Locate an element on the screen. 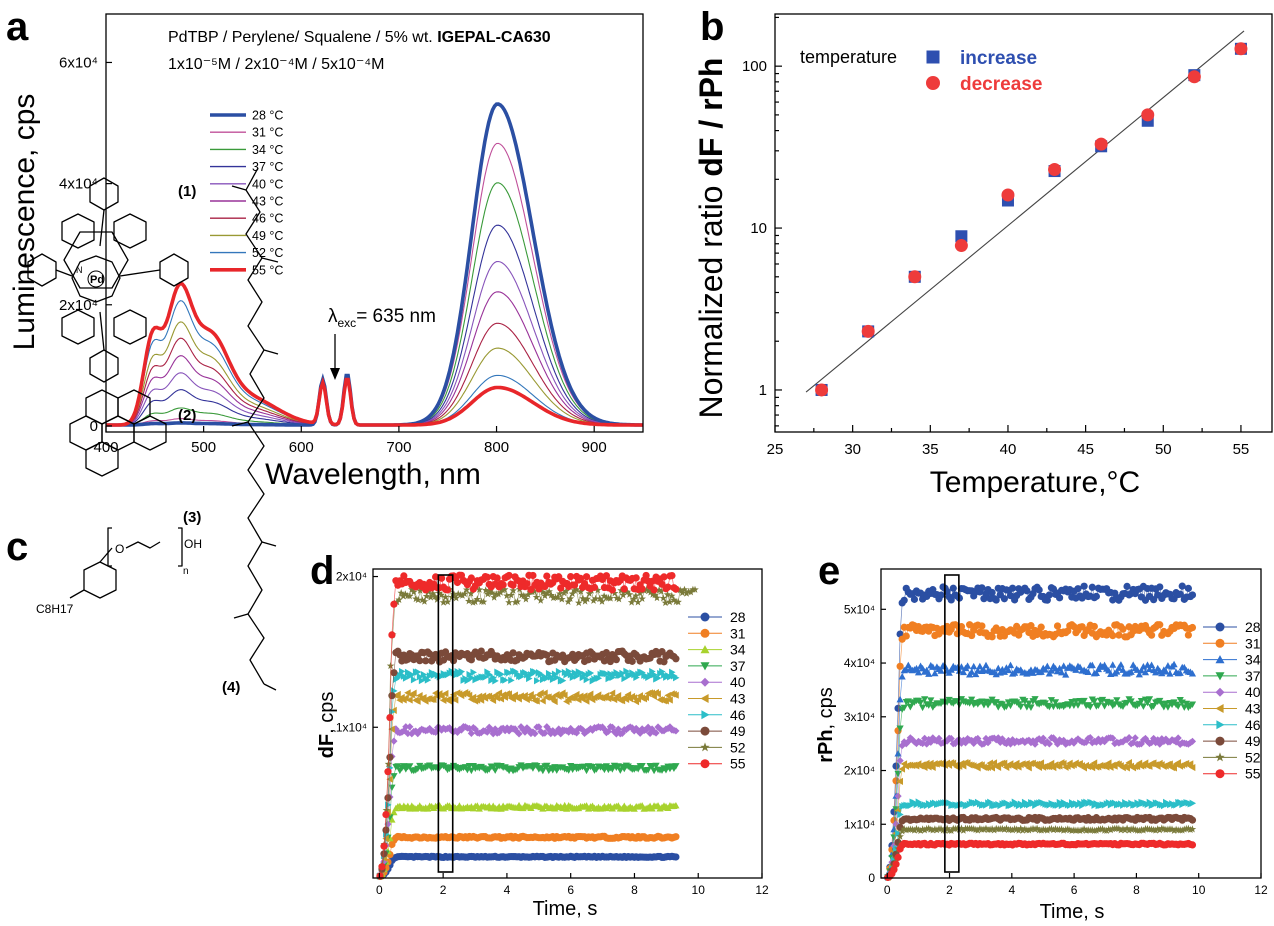 The width and height of the screenshot is (1274, 926). structure-label-3: (3) is located at coordinates (192, 517).